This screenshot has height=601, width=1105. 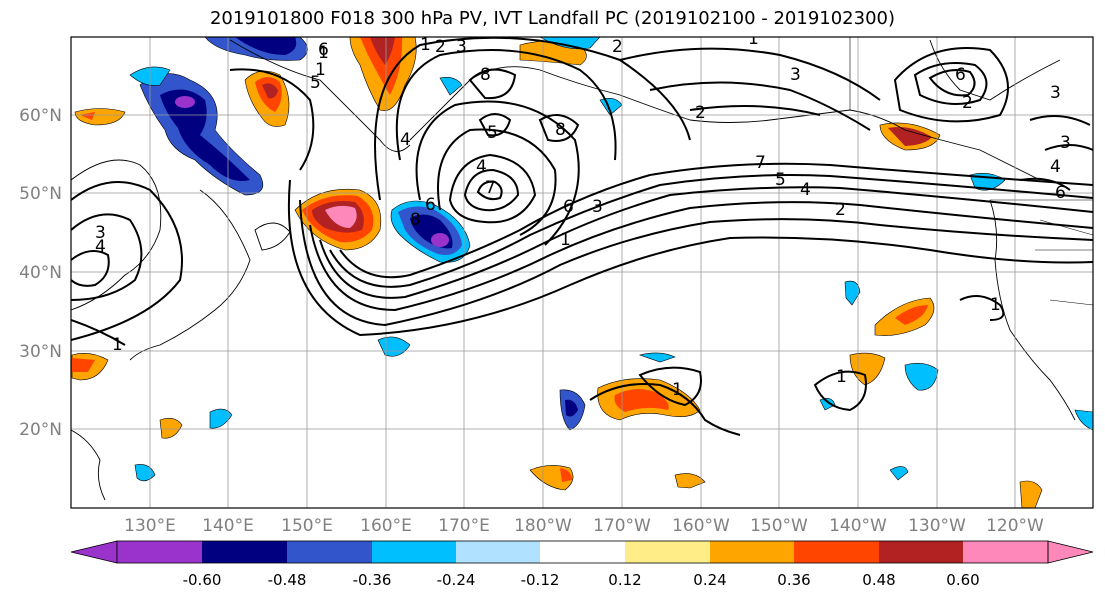 What do you see at coordinates (1070, 552) in the screenshot?
I see `colorbar-extend-high` at bounding box center [1070, 552].